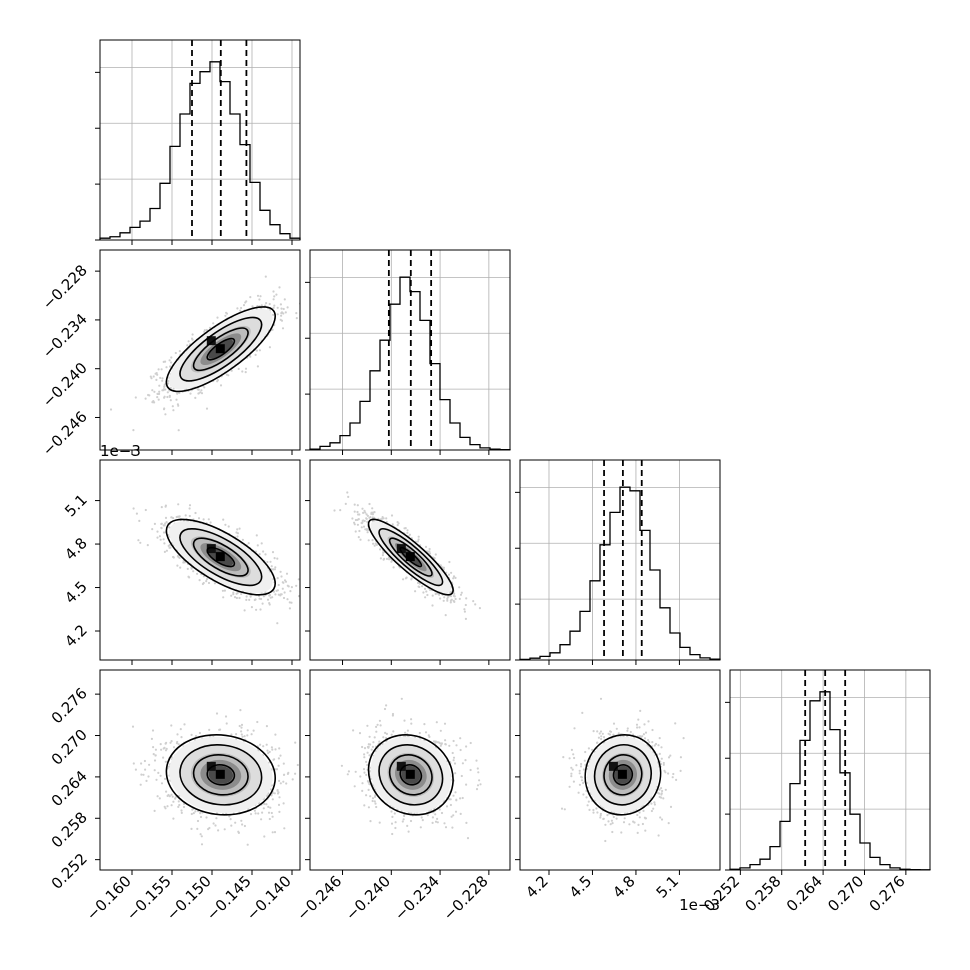  Describe the element at coordinates (417, 898) in the screenshot. I see `x-tick-label: −0.234` at that location.